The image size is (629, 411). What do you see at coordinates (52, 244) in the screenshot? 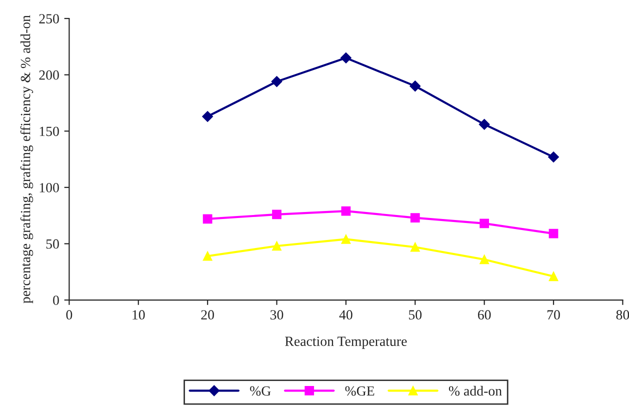
I see `y-tick-label: 50` at bounding box center [52, 244].